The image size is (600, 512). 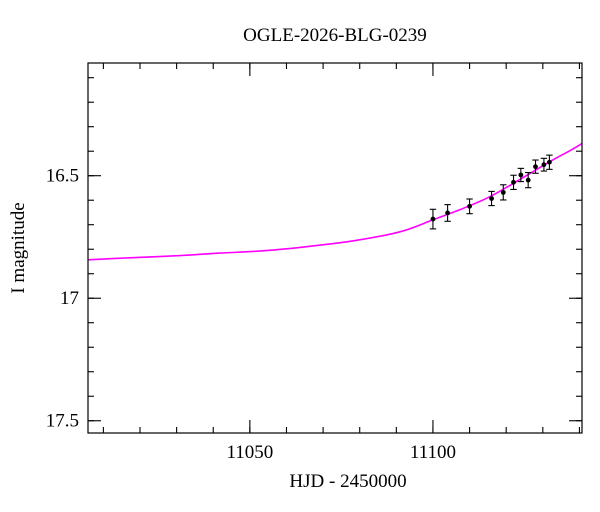 I want to click on x-tick-label: 11100, so click(x=433, y=452).